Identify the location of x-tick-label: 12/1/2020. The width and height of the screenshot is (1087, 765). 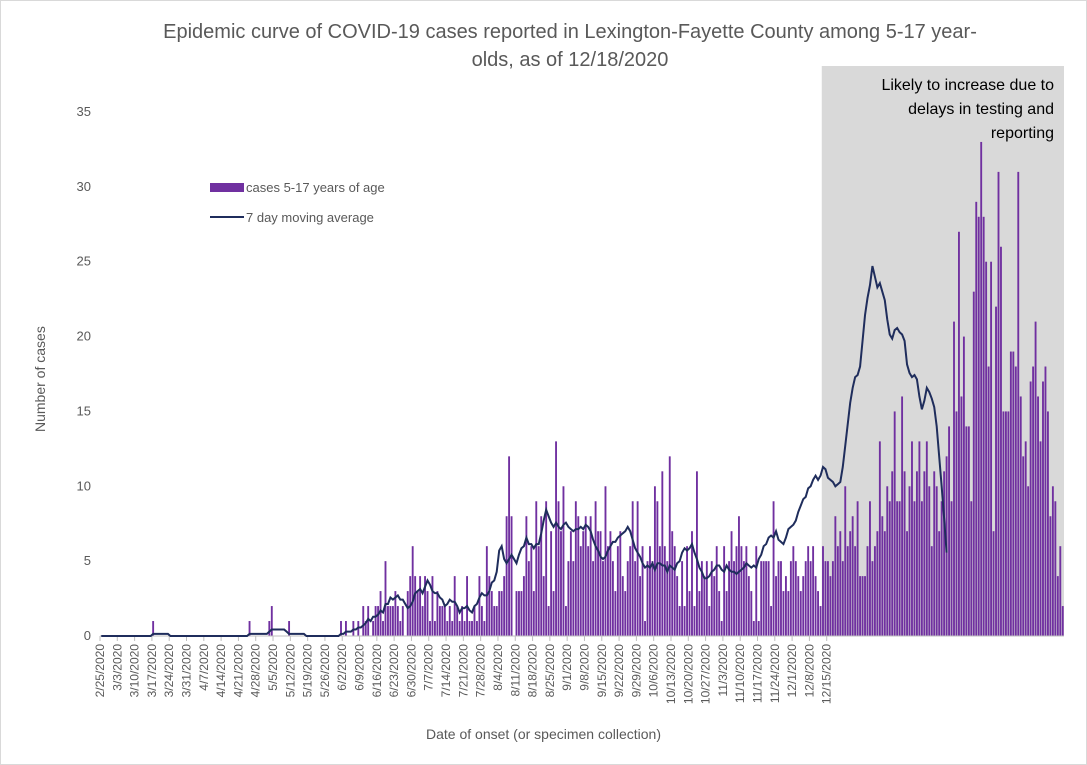
(792, 671).